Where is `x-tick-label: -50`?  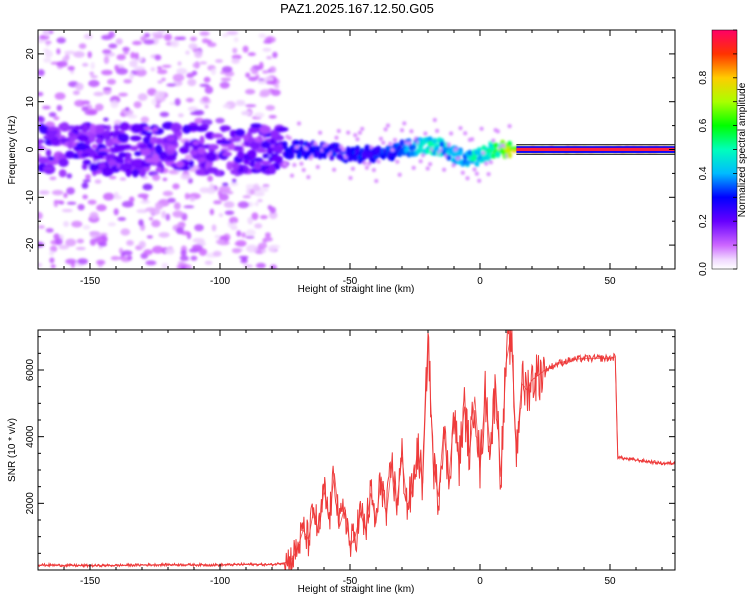 x-tick-label: -50 is located at coordinates (350, 281).